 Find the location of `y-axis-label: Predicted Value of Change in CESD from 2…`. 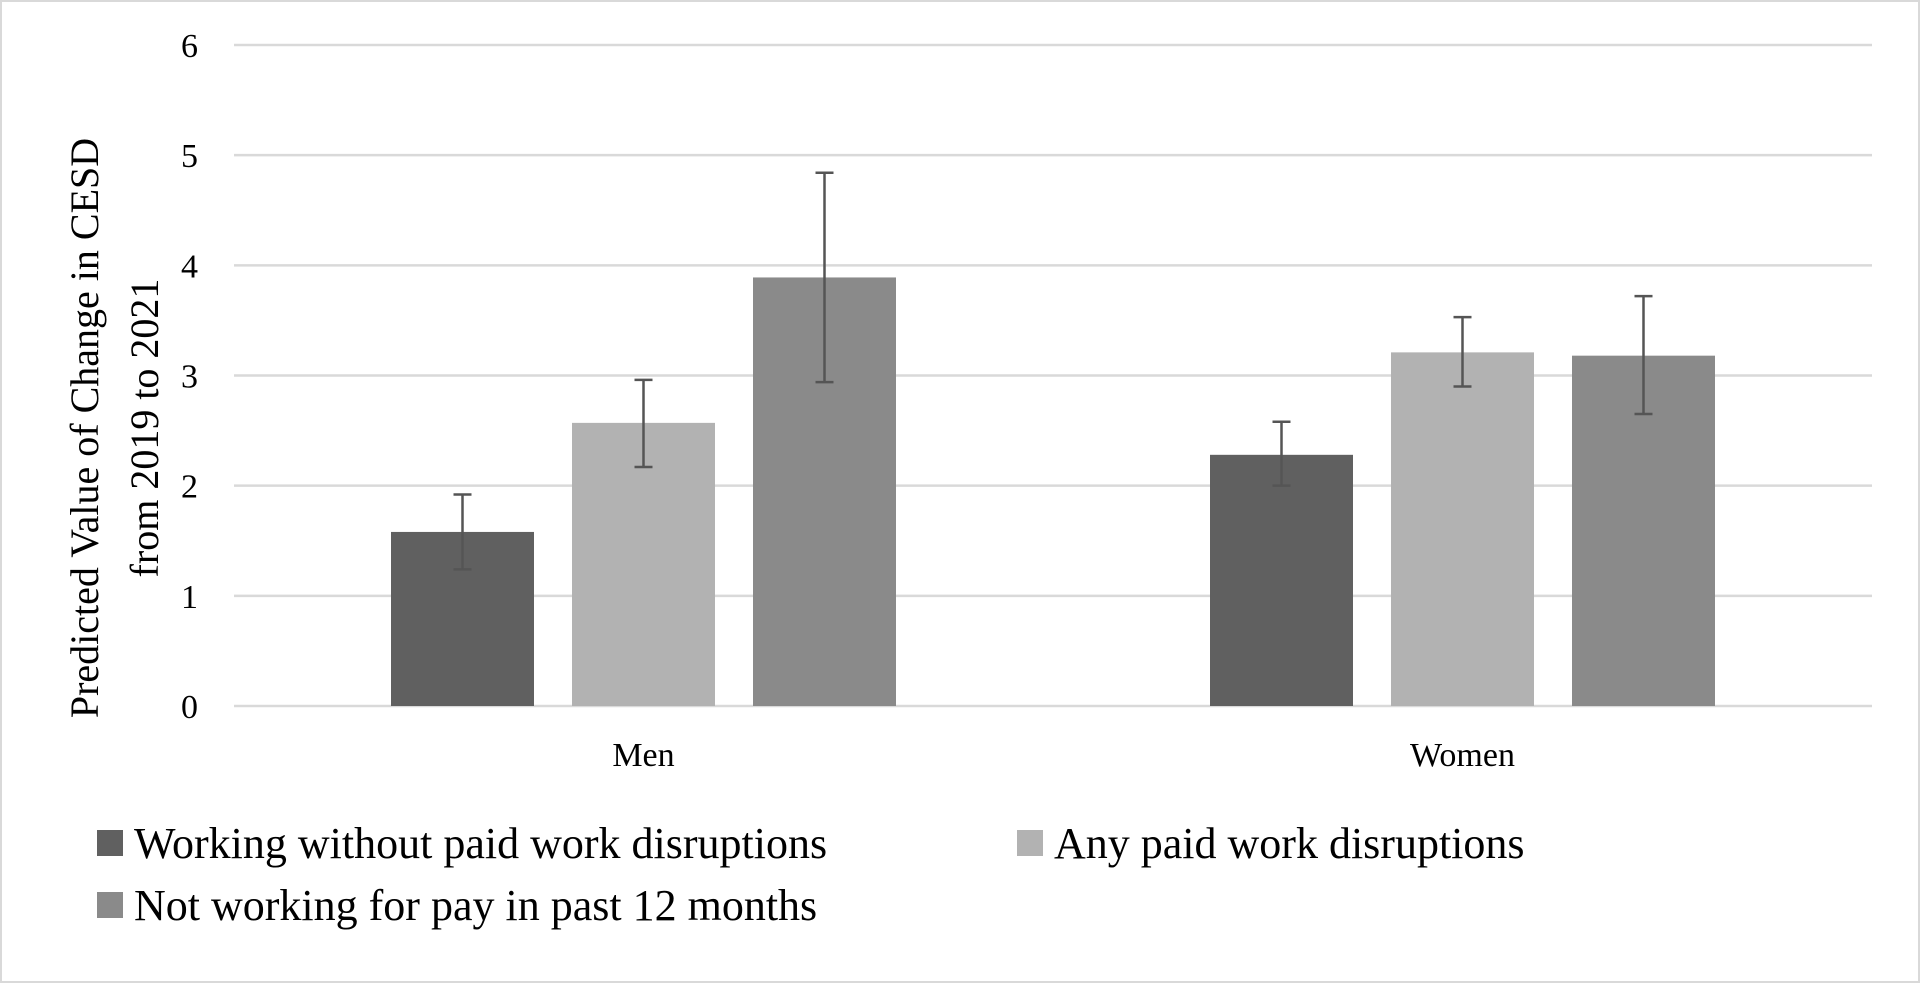

y-axis-label: Predicted Value of Change in CESD from 2… is located at coordinates (114, 428).